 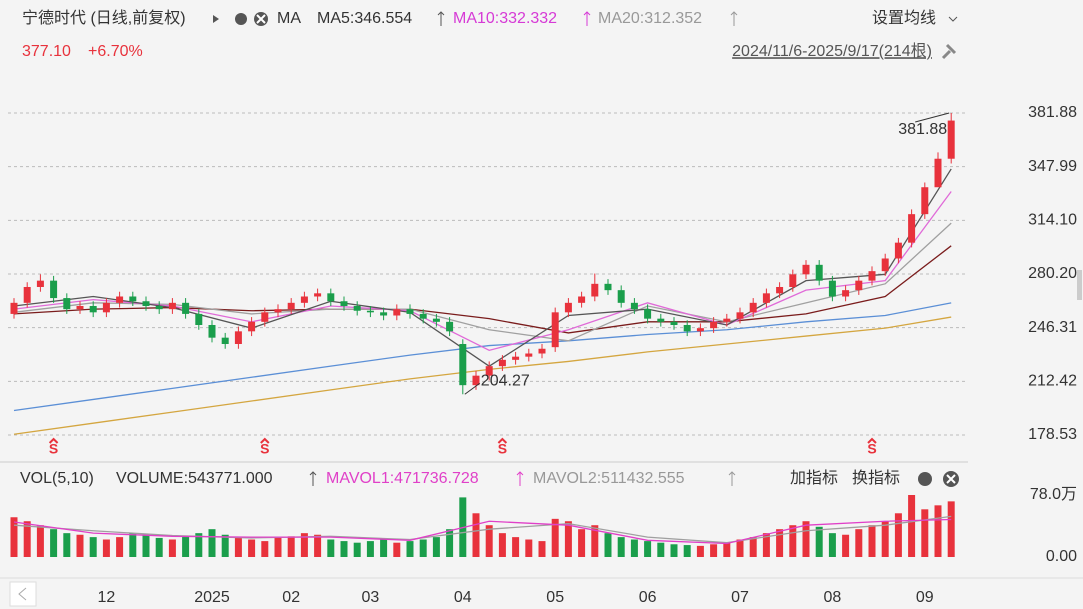 I want to click on y-tick-label: 178.53, so click(x=1052, y=434).